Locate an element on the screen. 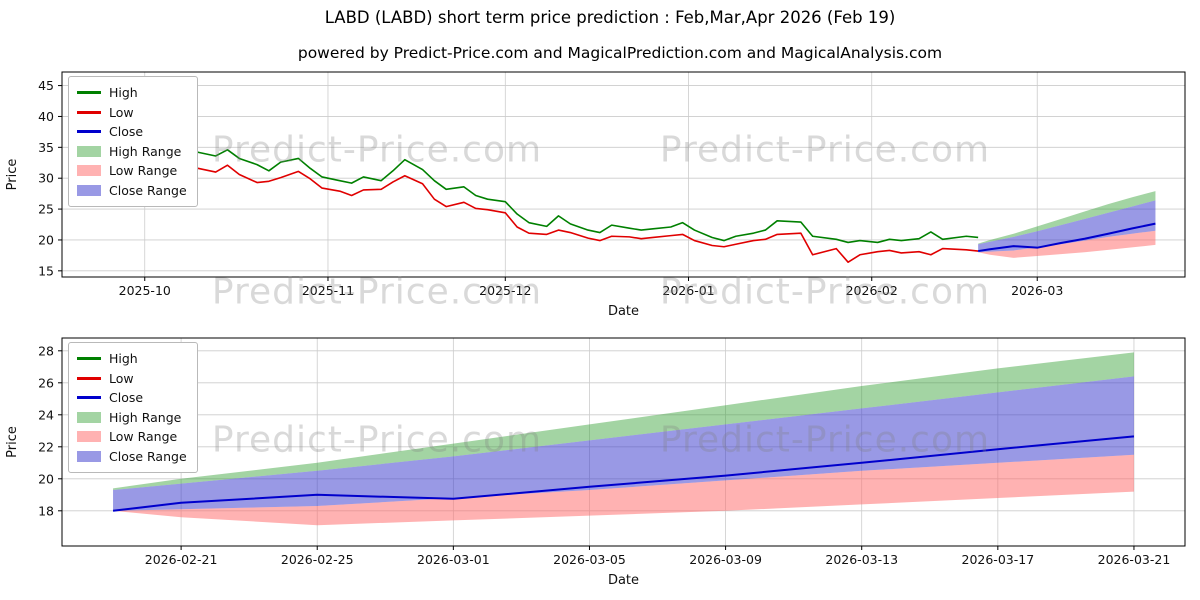  svg-text: 2026-03-17 is located at coordinates (998, 559).